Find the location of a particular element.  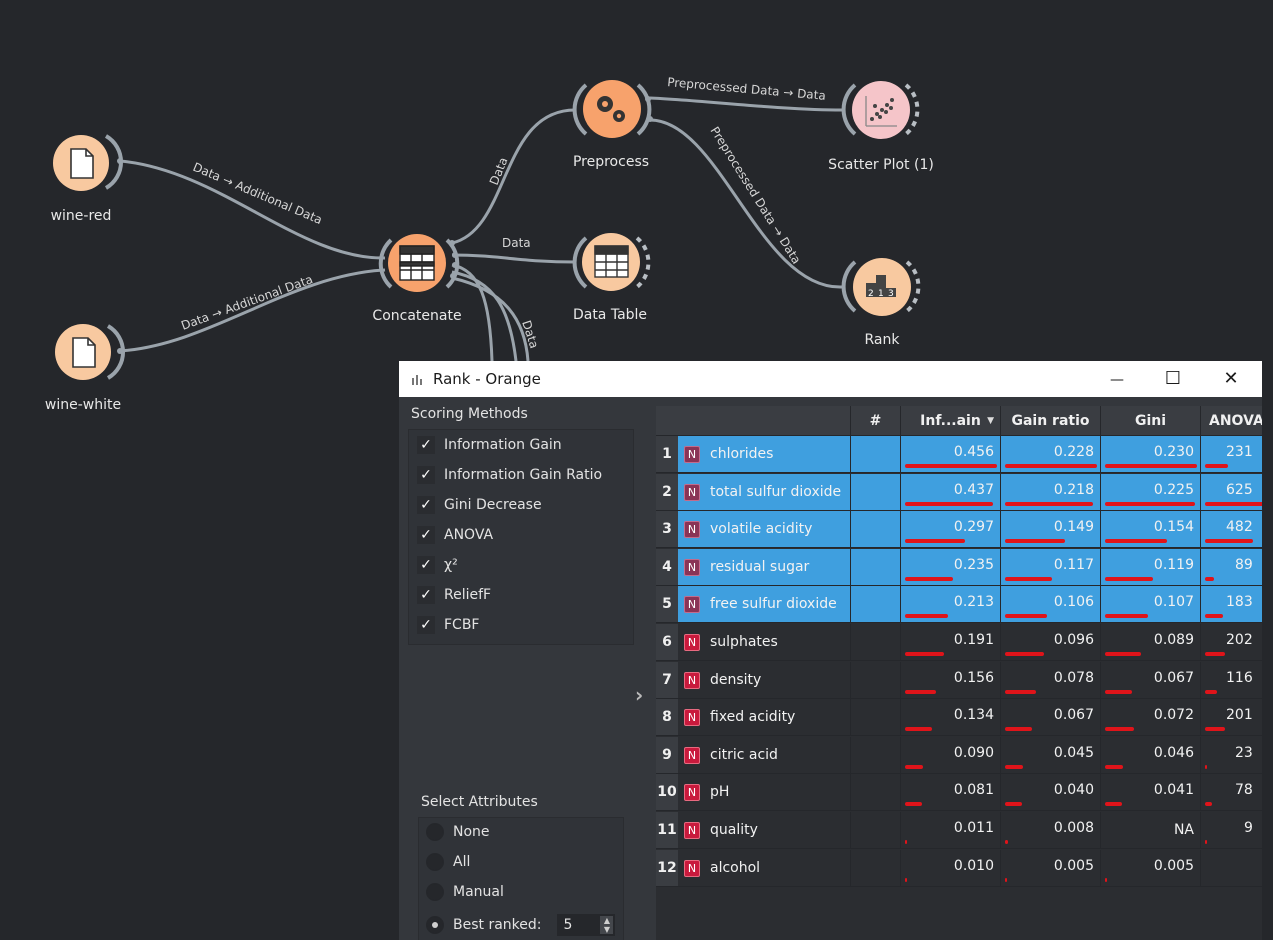

score-cell-ratio: 0.078 is located at coordinates (1051, 680).